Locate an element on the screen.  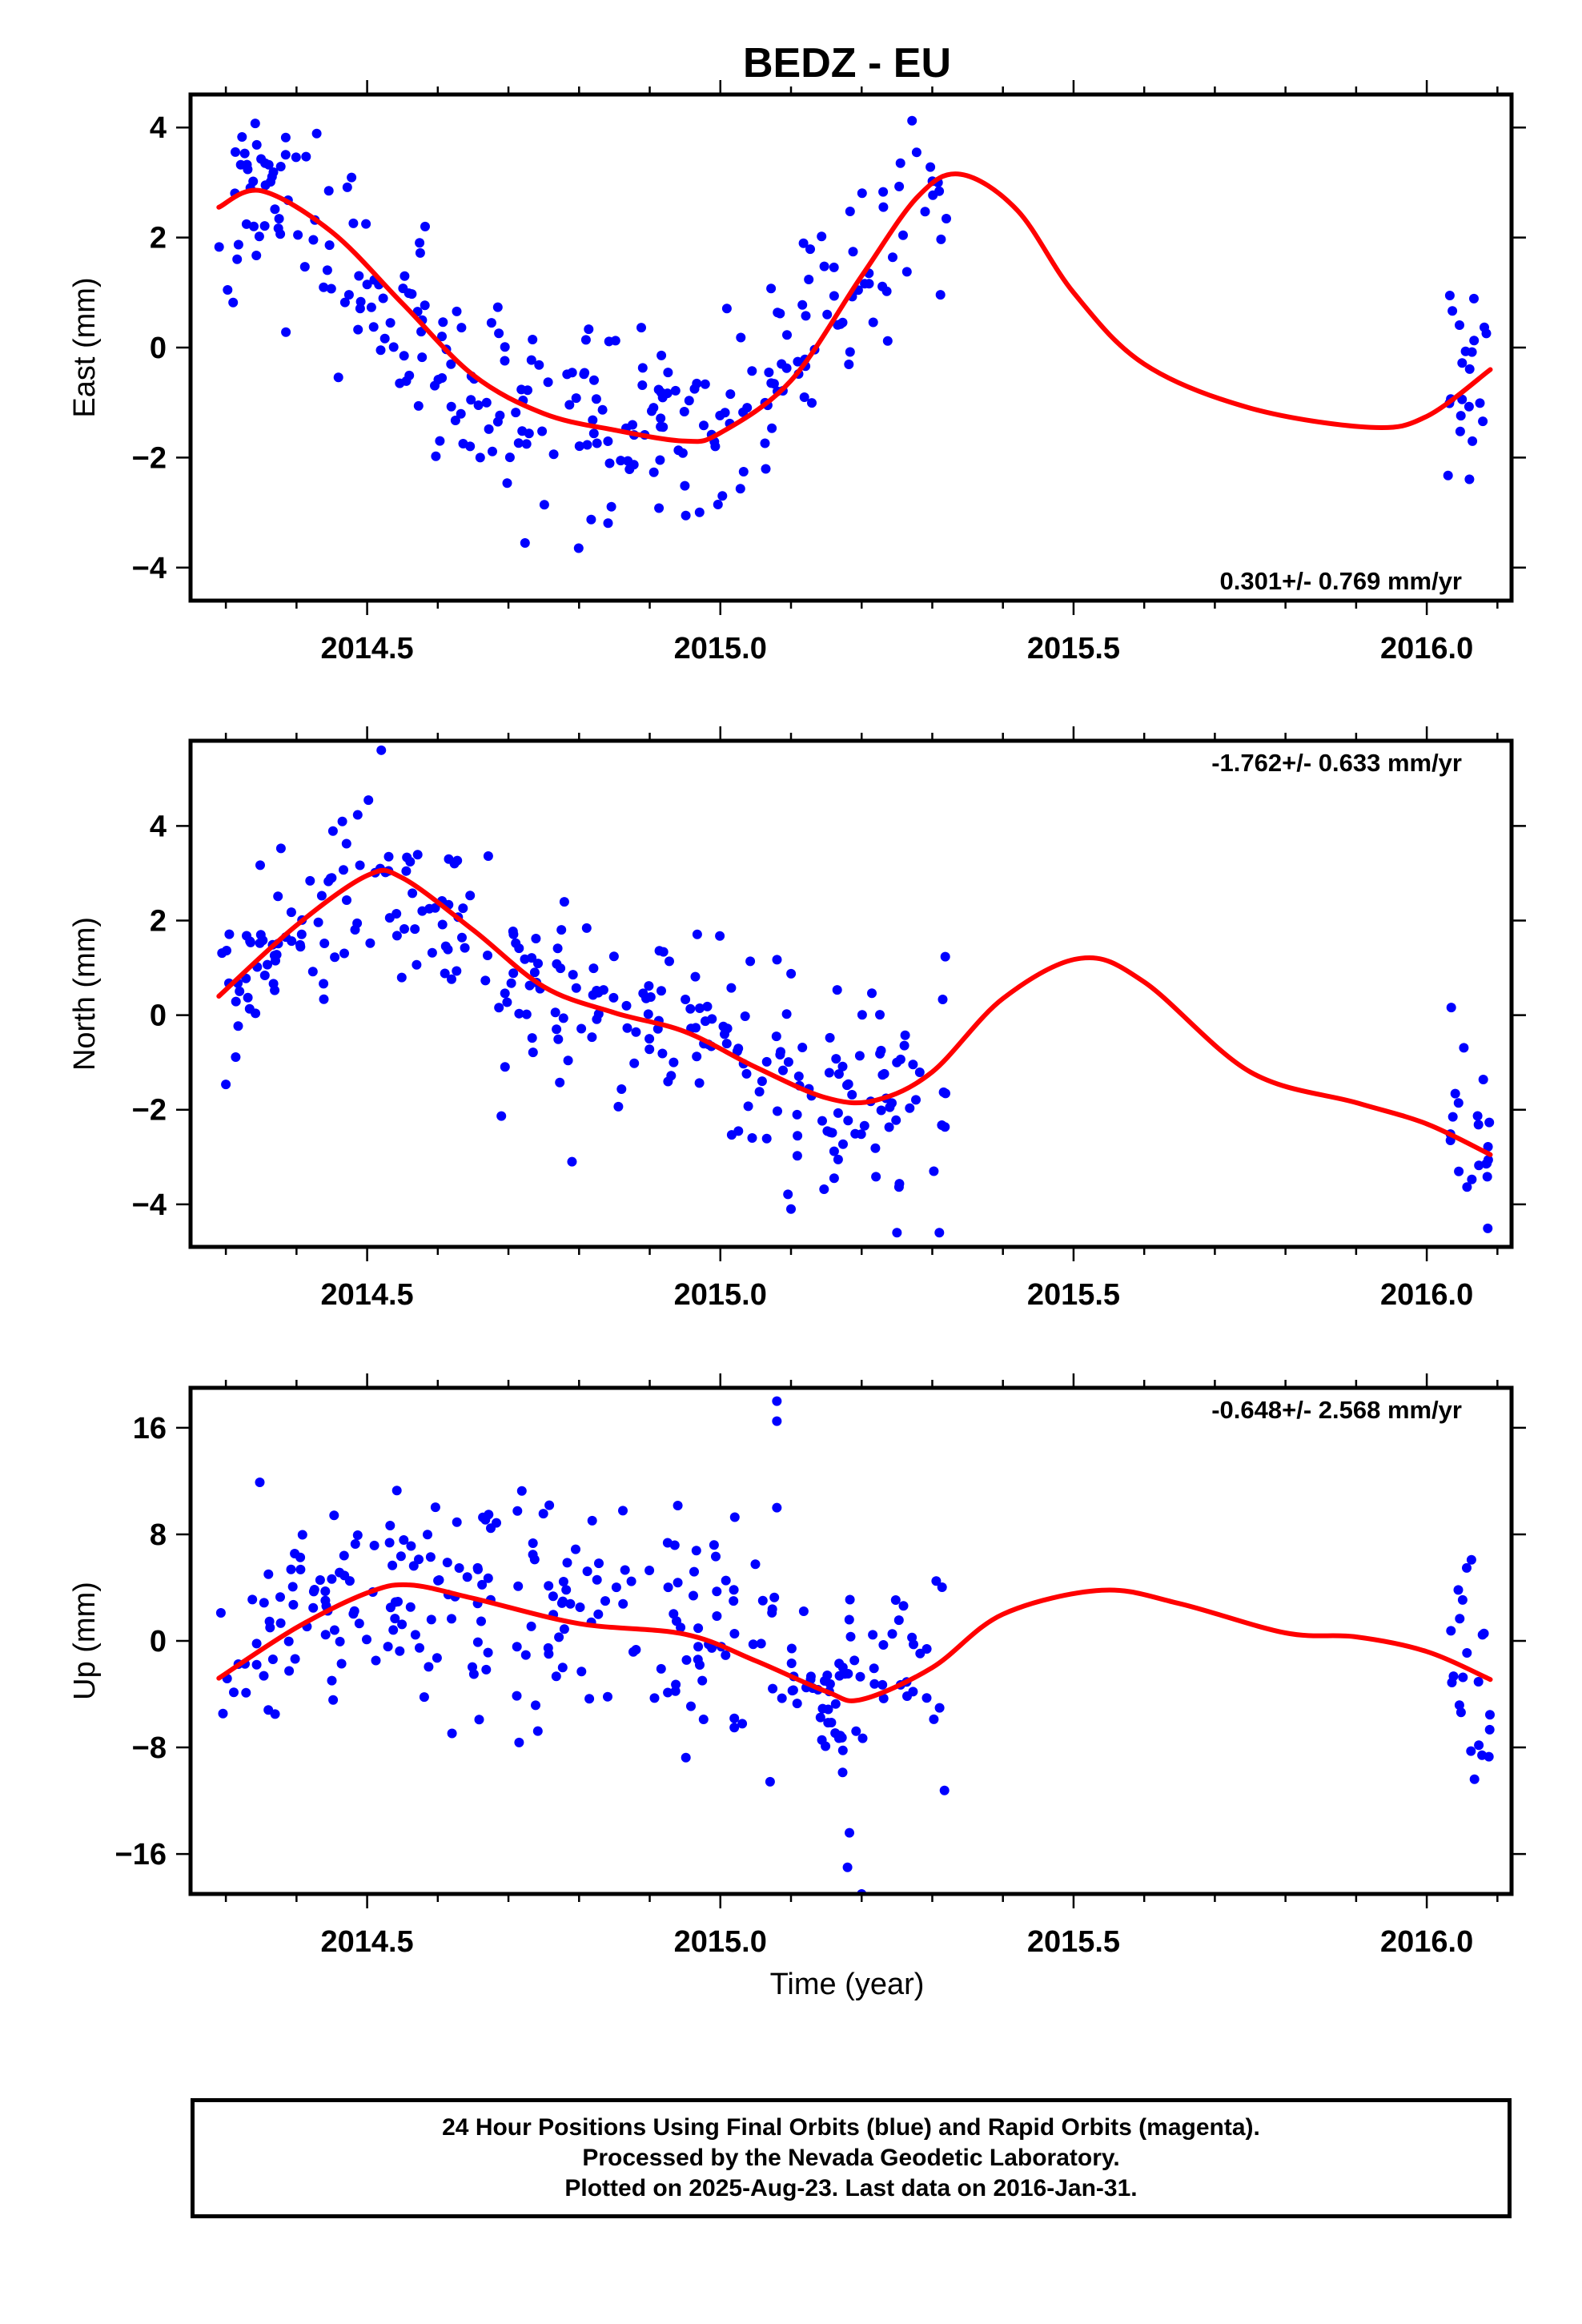
y-tick-label: −4 is located at coordinates (149, 568).